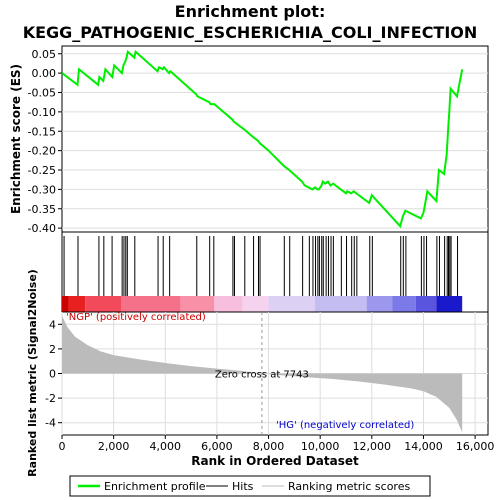 The image size is (500, 500). What do you see at coordinates (217, 446) in the screenshot?
I see `x-tick-label: 6,000` at bounding box center [217, 446].